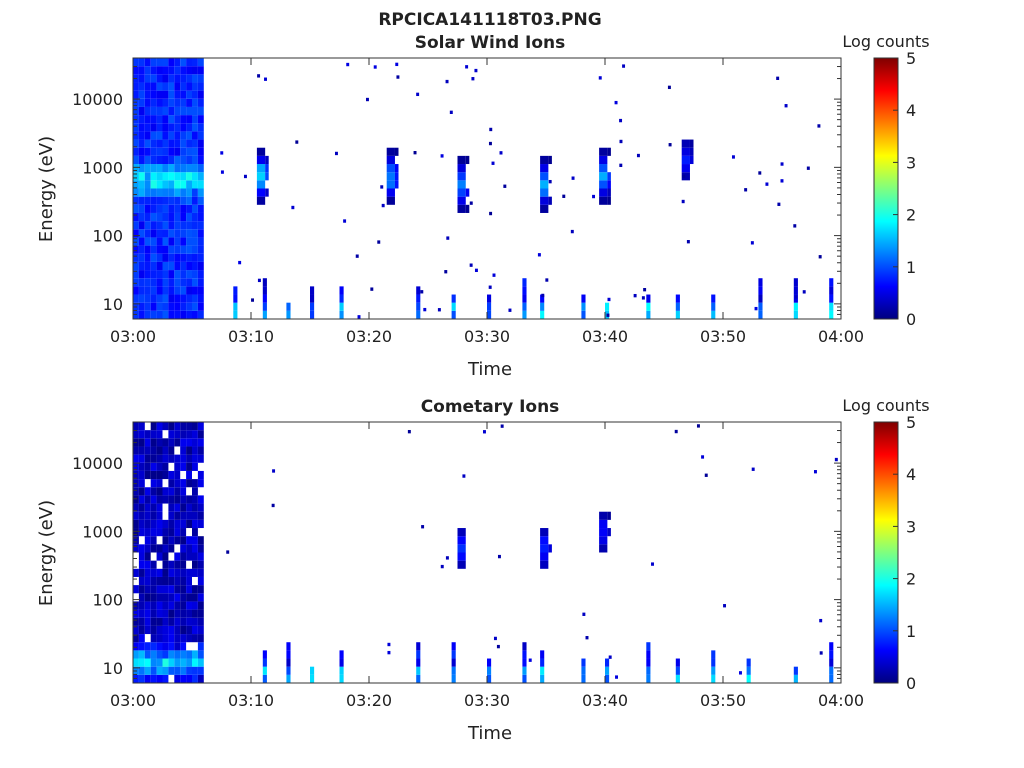 Image resolution: width=1024 pixels, height=768 pixels. I want to click on colorbar-tick-label: 5, so click(911, 58).